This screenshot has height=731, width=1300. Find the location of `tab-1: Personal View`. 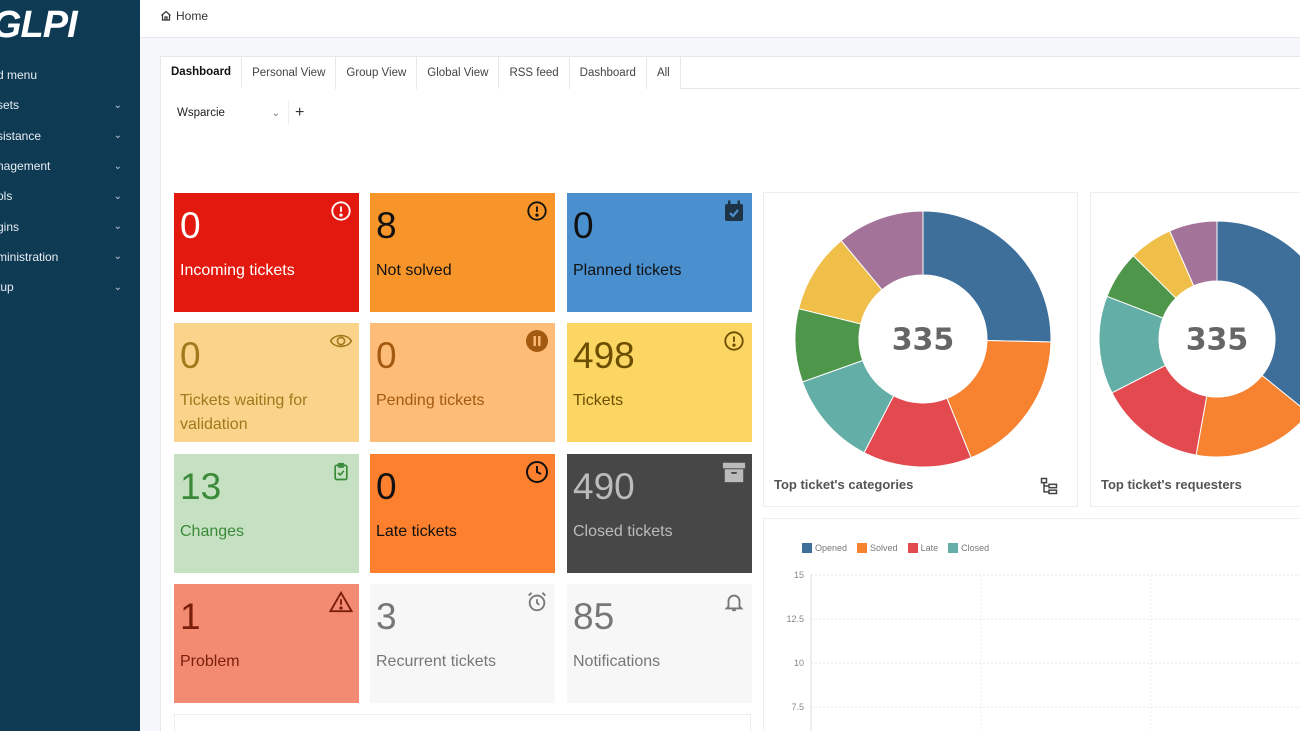

tab-1: Personal View is located at coordinates (289, 73).